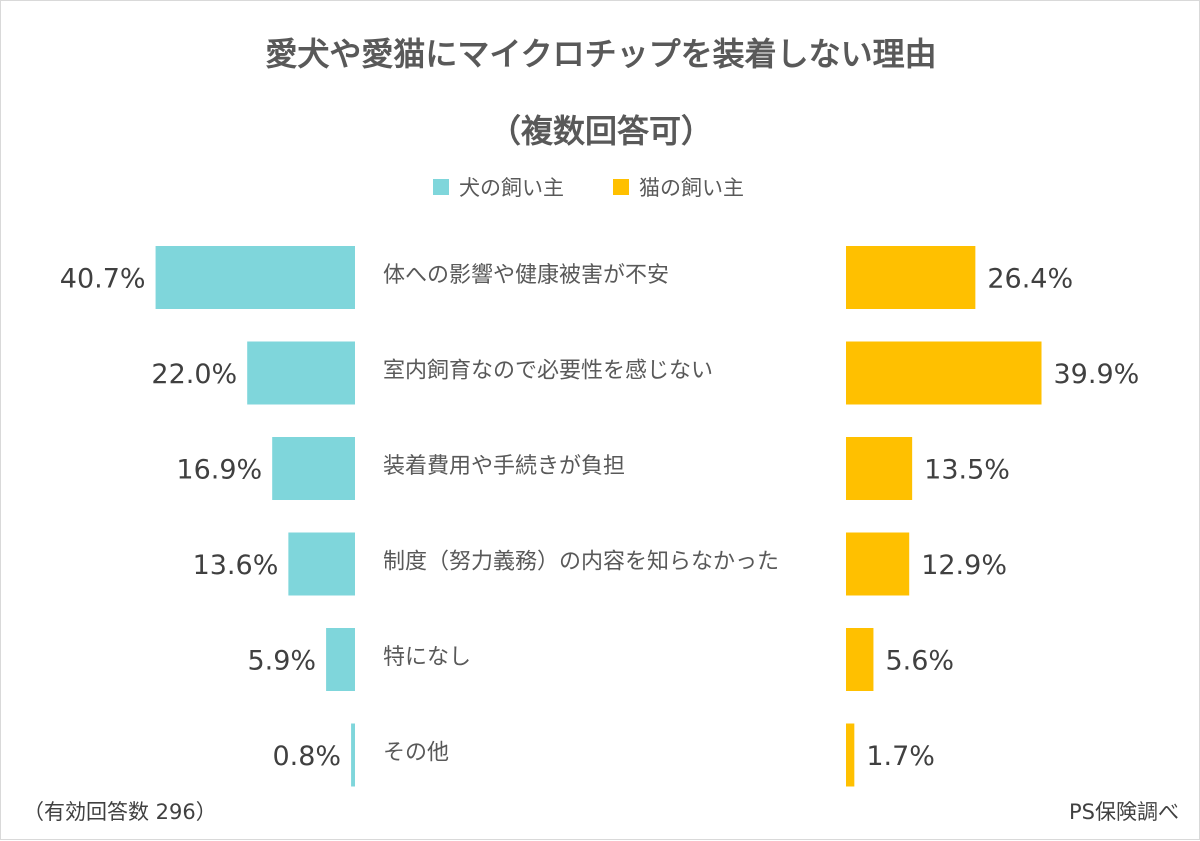  What do you see at coordinates (416, 753) in the screenshot?
I see `category-label: その他` at bounding box center [416, 753].